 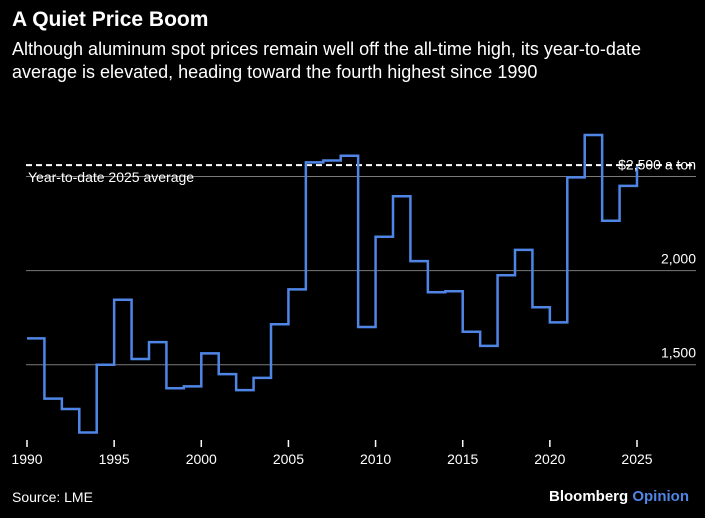 What do you see at coordinates (678, 259) in the screenshot?
I see `y-tick-label: 2,000` at bounding box center [678, 259].